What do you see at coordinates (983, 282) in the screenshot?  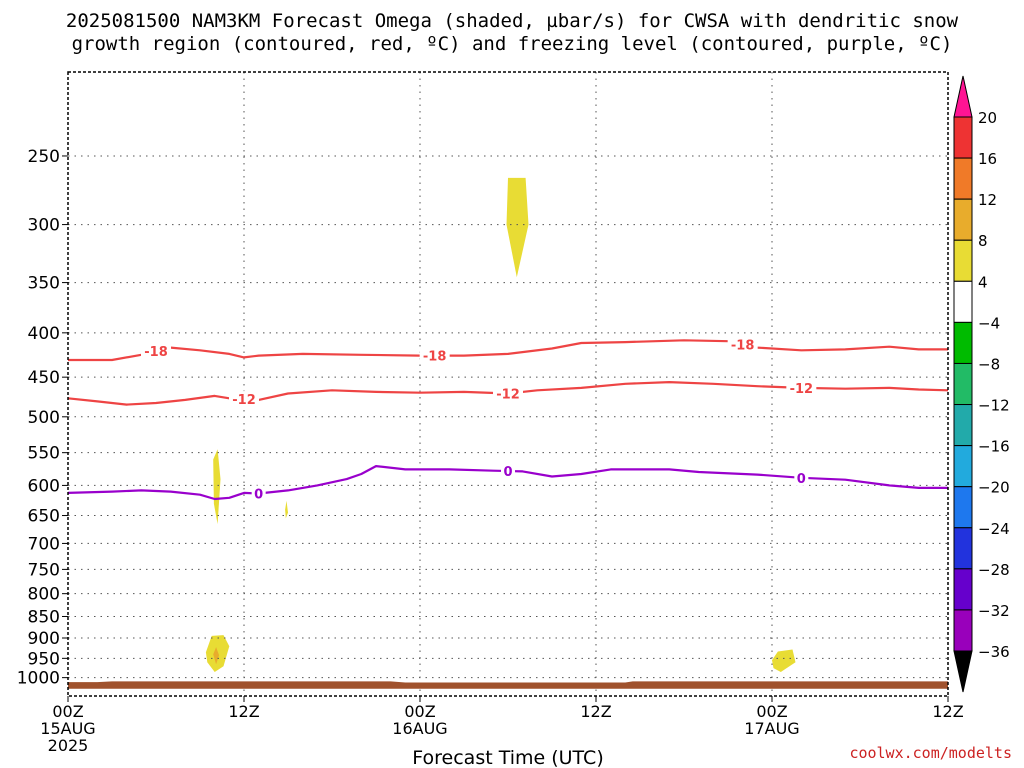 I see `colorbar-label-4: 4` at bounding box center [983, 282].